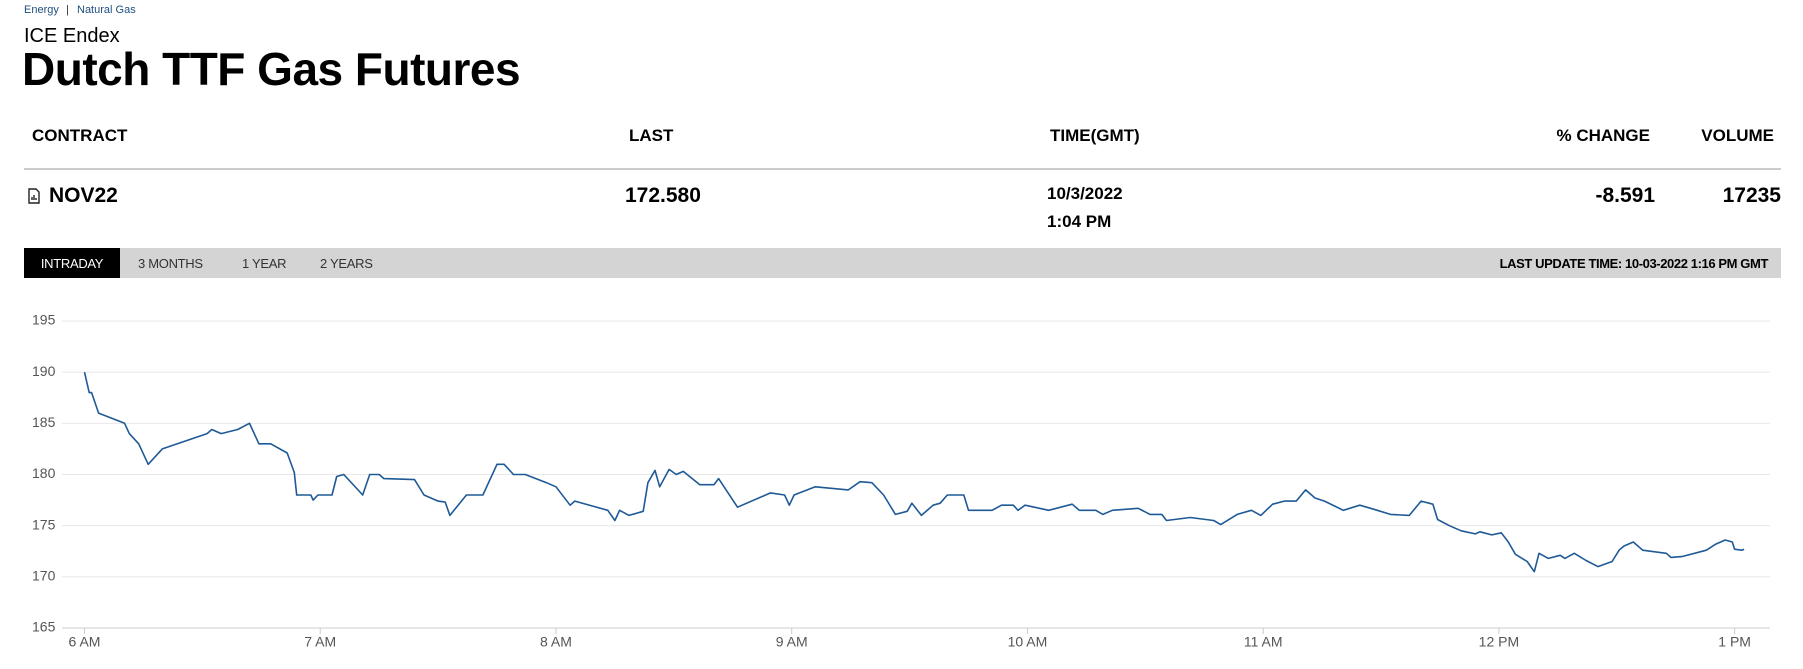  I want to click on column-header: TIME(GMT), so click(1095, 135).